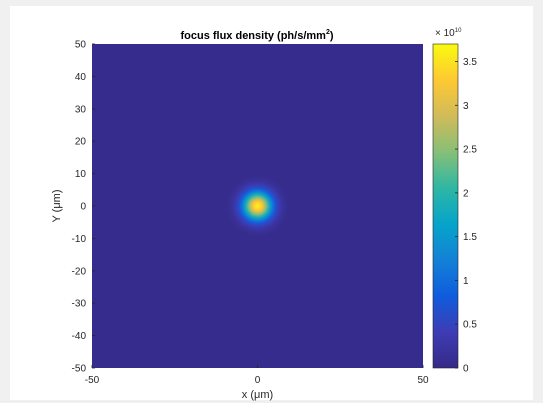 This screenshot has height=403, width=543. What do you see at coordinates (466, 216) in the screenshot?
I see `colorbar-ticks: 3.5 3 2.5 2 1.5 1 0.5 0` at bounding box center [466, 216].